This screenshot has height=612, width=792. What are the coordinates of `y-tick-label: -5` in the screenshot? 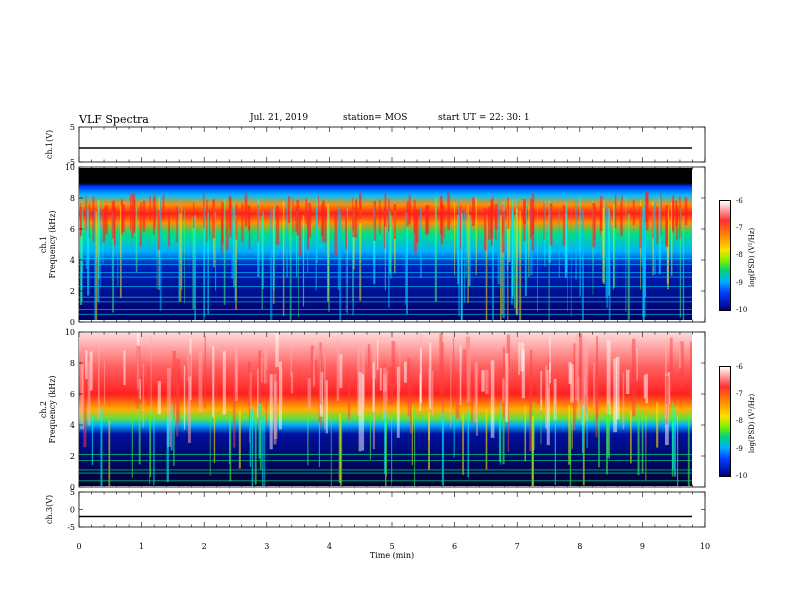 It's located at (71, 162).